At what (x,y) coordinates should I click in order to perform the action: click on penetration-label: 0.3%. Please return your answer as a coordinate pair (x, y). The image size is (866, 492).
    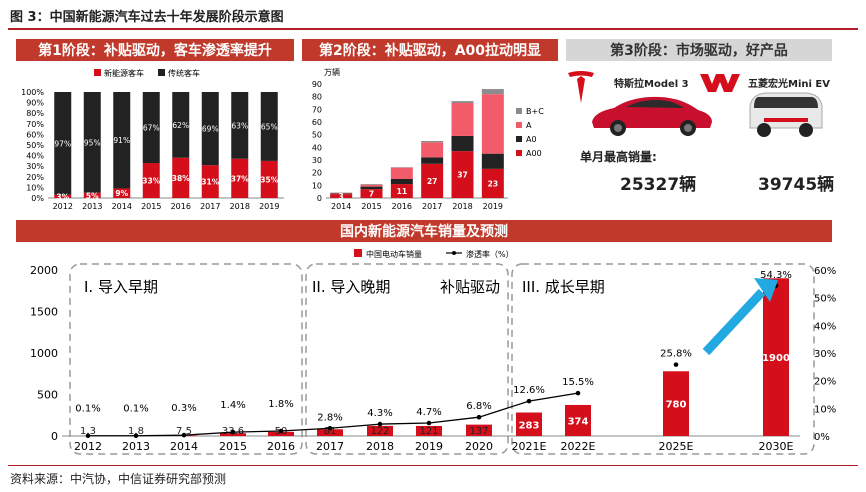
    Looking at the image, I should click on (183, 408).